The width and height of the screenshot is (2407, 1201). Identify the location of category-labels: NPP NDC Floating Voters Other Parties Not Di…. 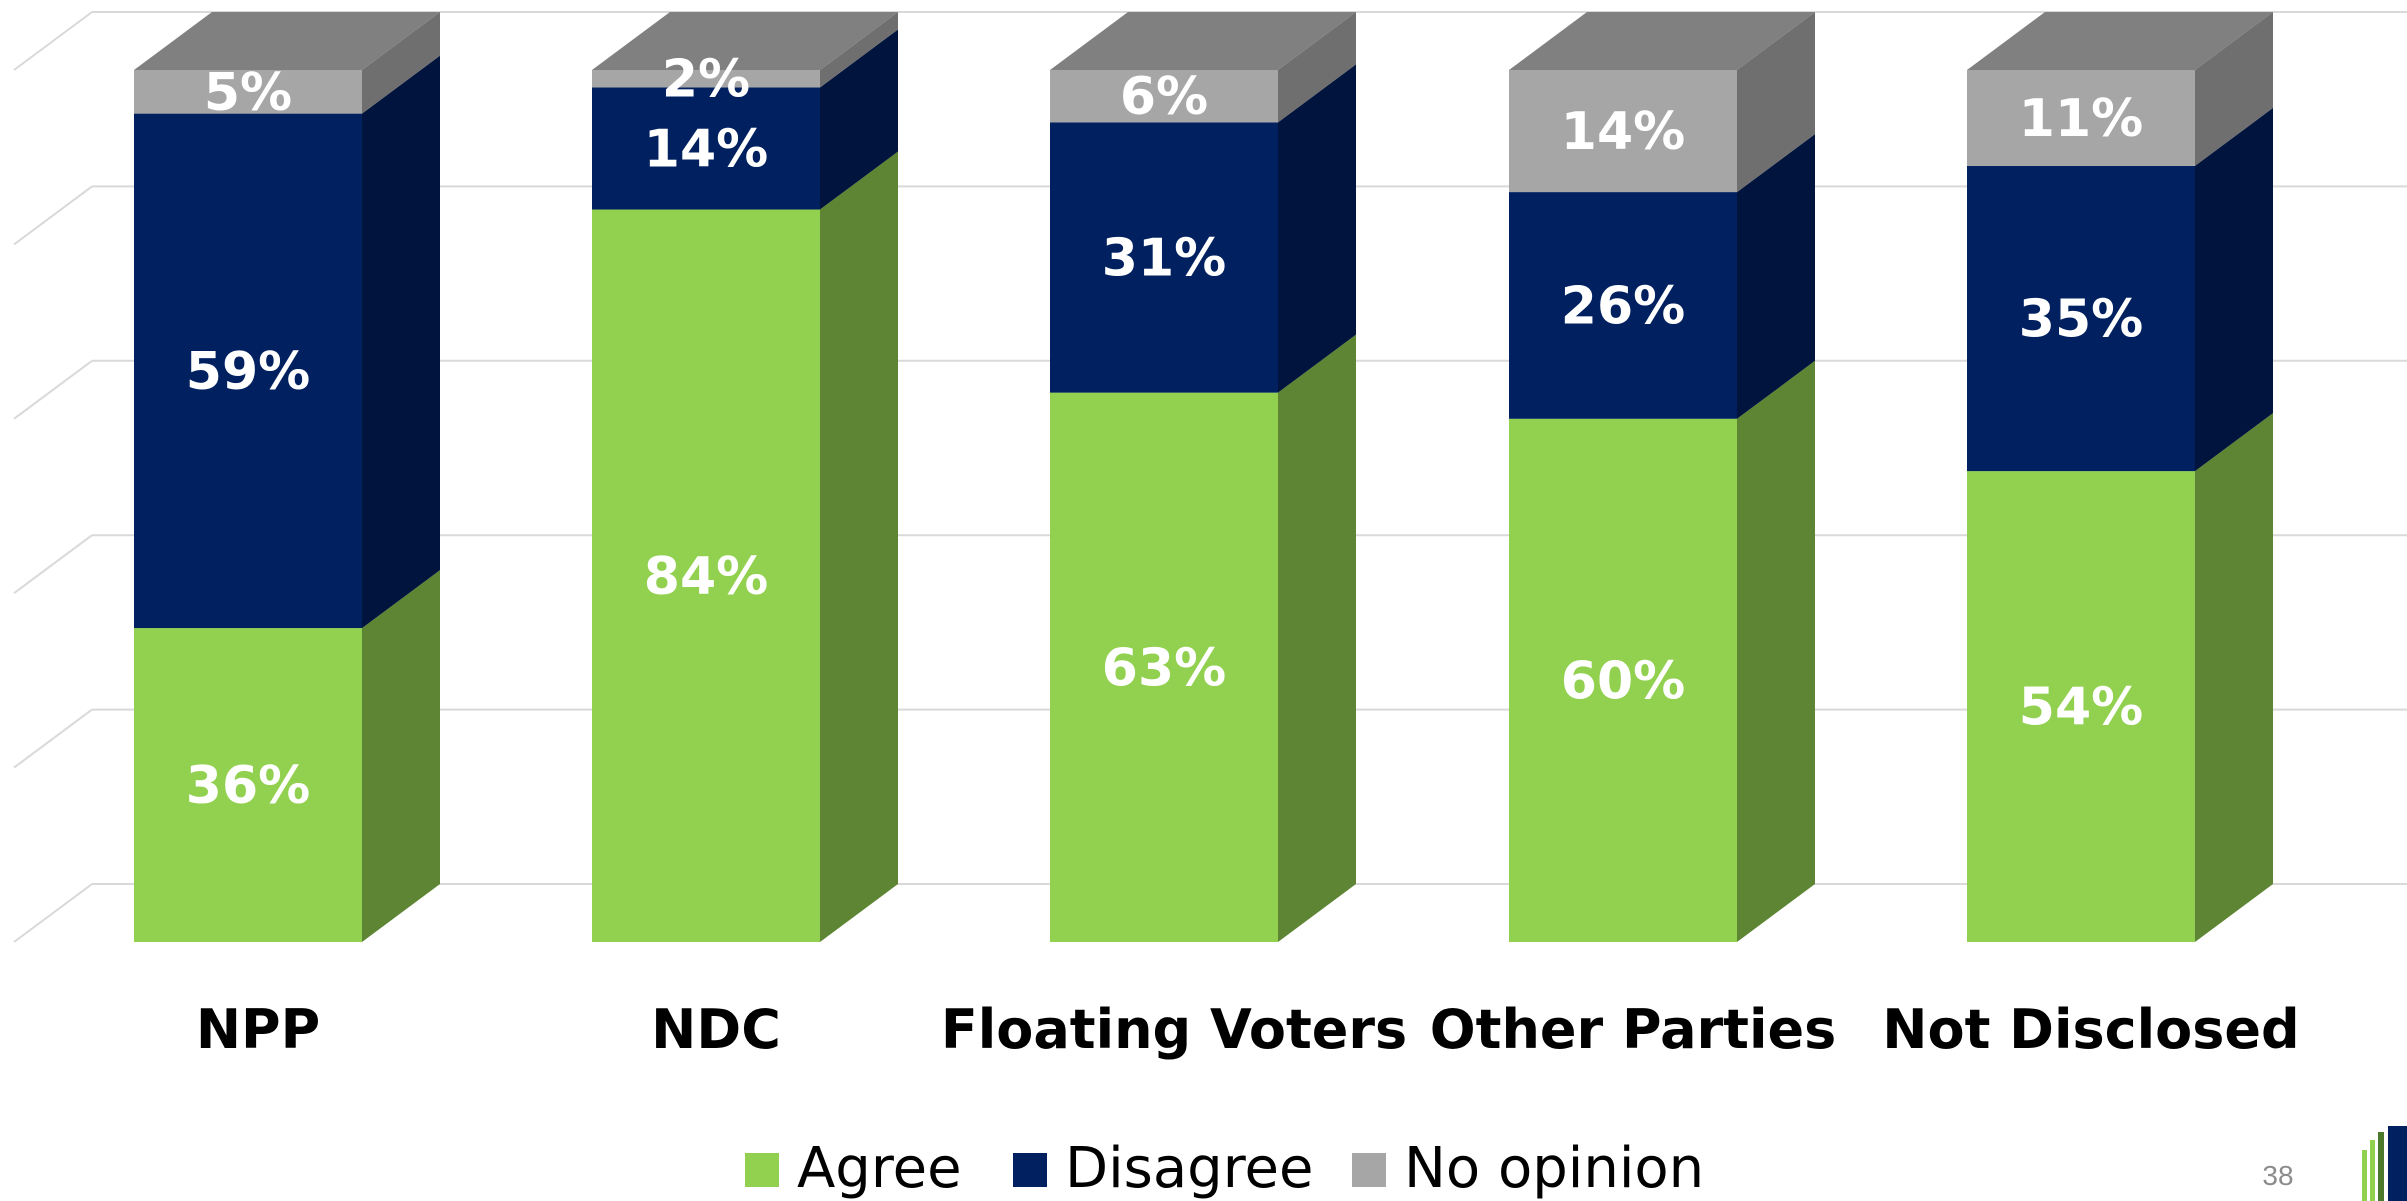
(1248, 1029).